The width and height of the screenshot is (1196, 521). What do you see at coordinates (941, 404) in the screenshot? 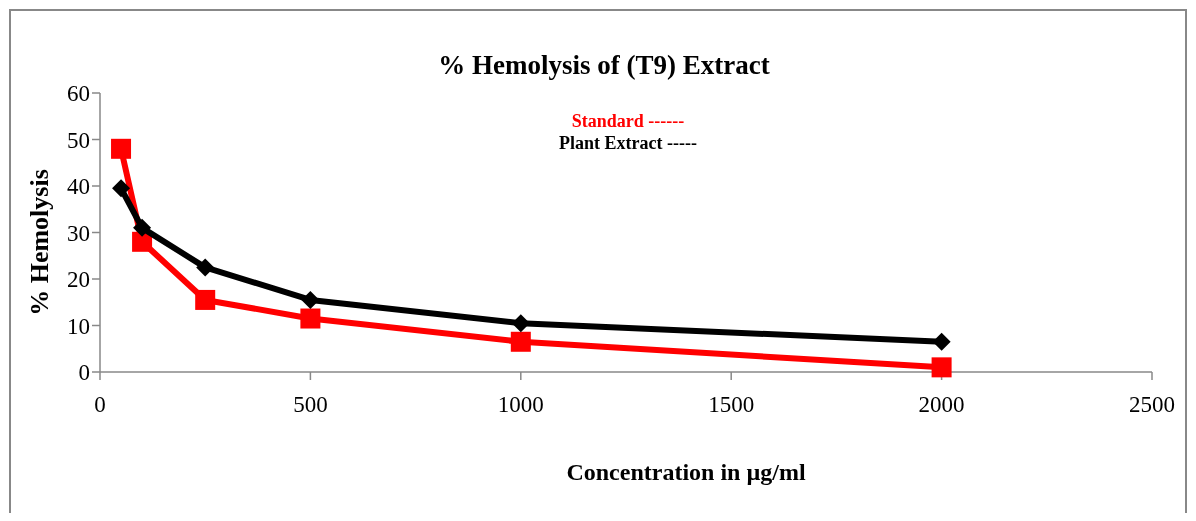
I see `x-tick-label: 2000` at bounding box center [941, 404].